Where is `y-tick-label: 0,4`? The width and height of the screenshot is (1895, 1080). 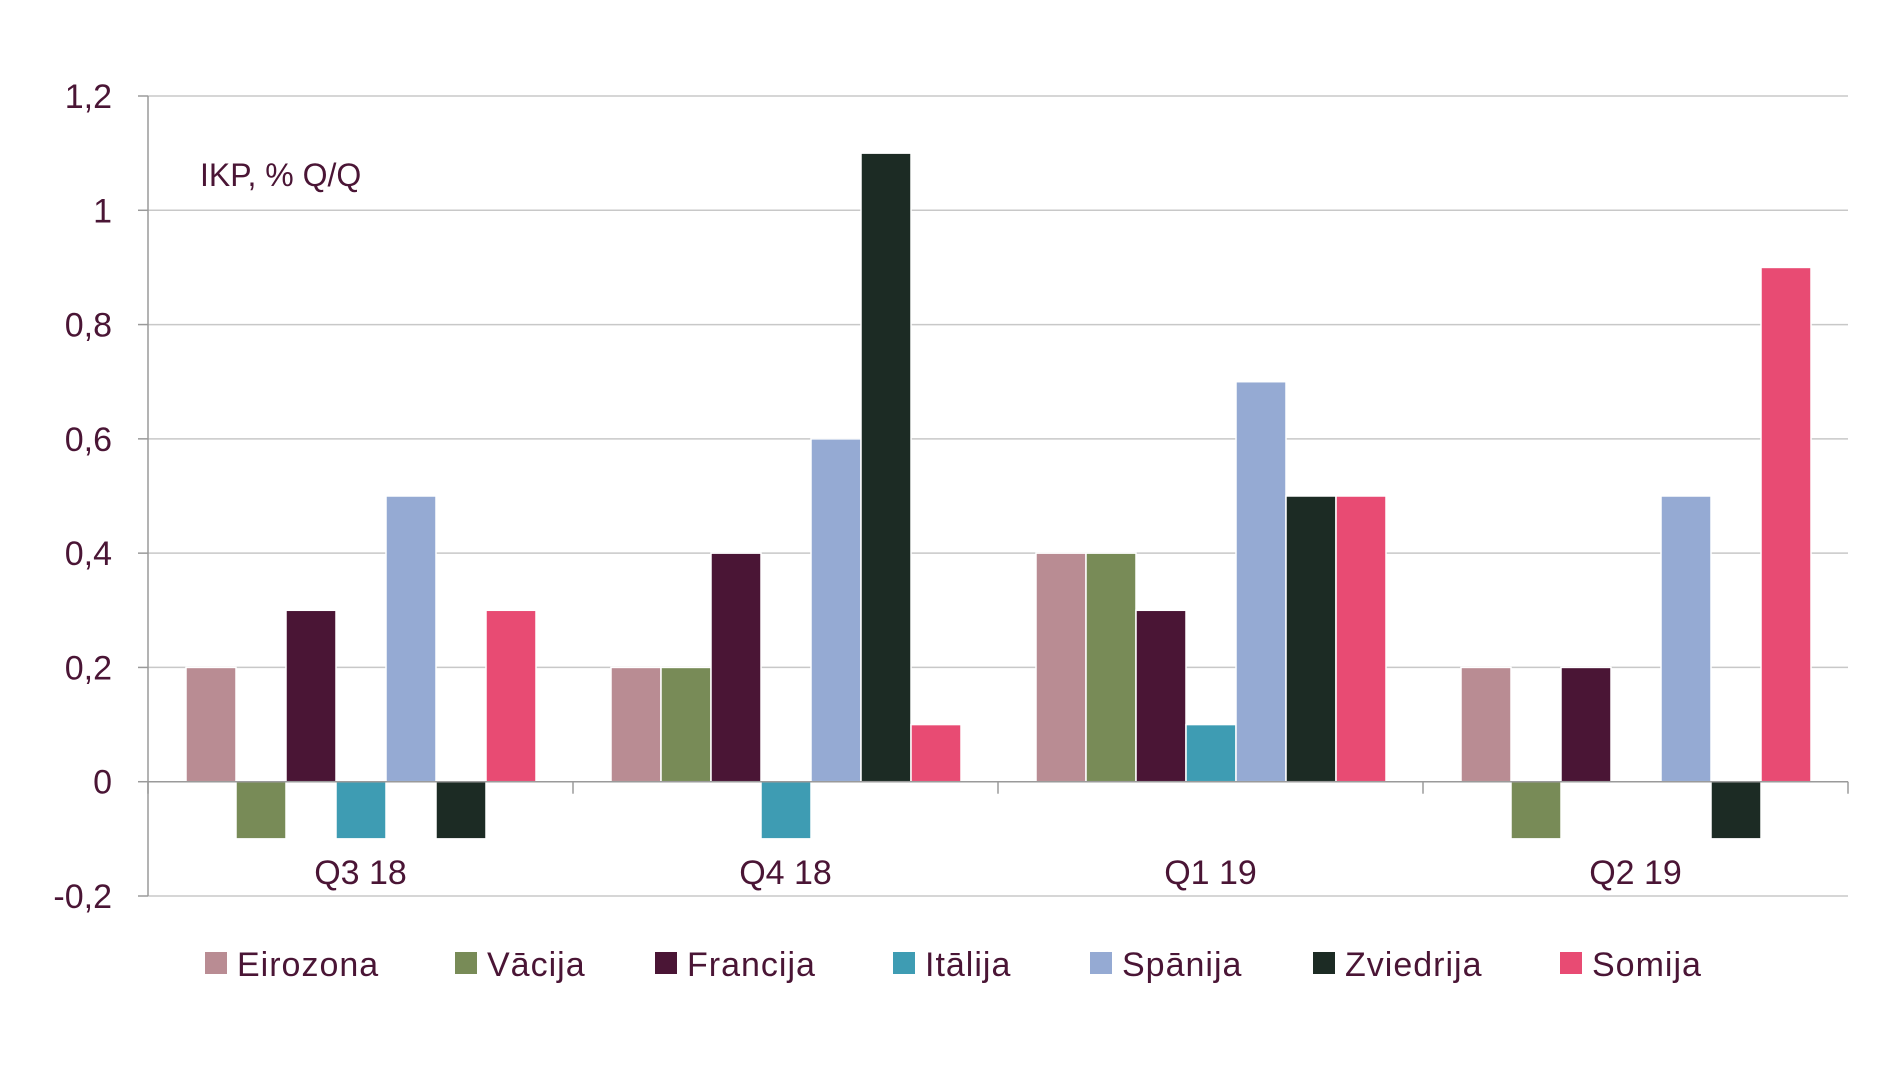
y-tick-label: 0,4 is located at coordinates (88, 554).